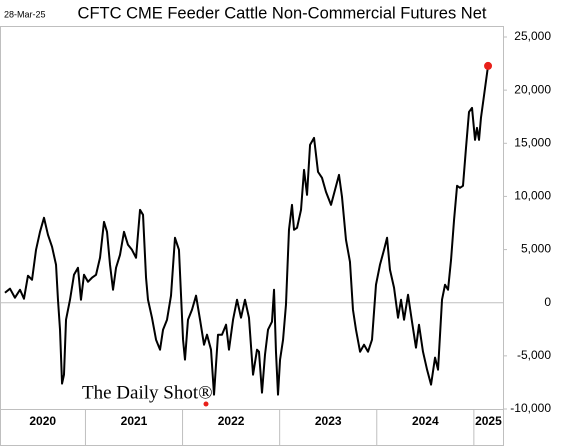 The height and width of the screenshot is (446, 564). I want to click on y-tick-label: 15,000, so click(532, 142).